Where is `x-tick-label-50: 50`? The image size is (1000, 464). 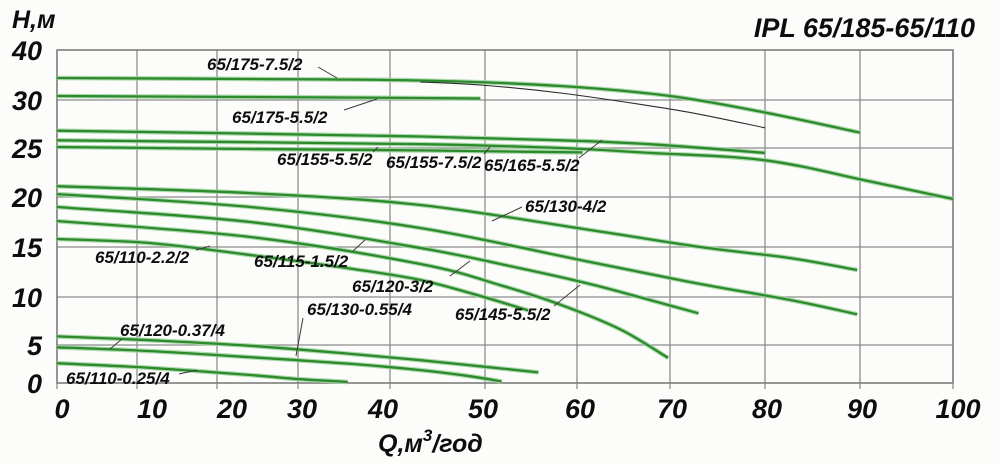
x-tick-label-50: 50 is located at coordinates (483, 409).